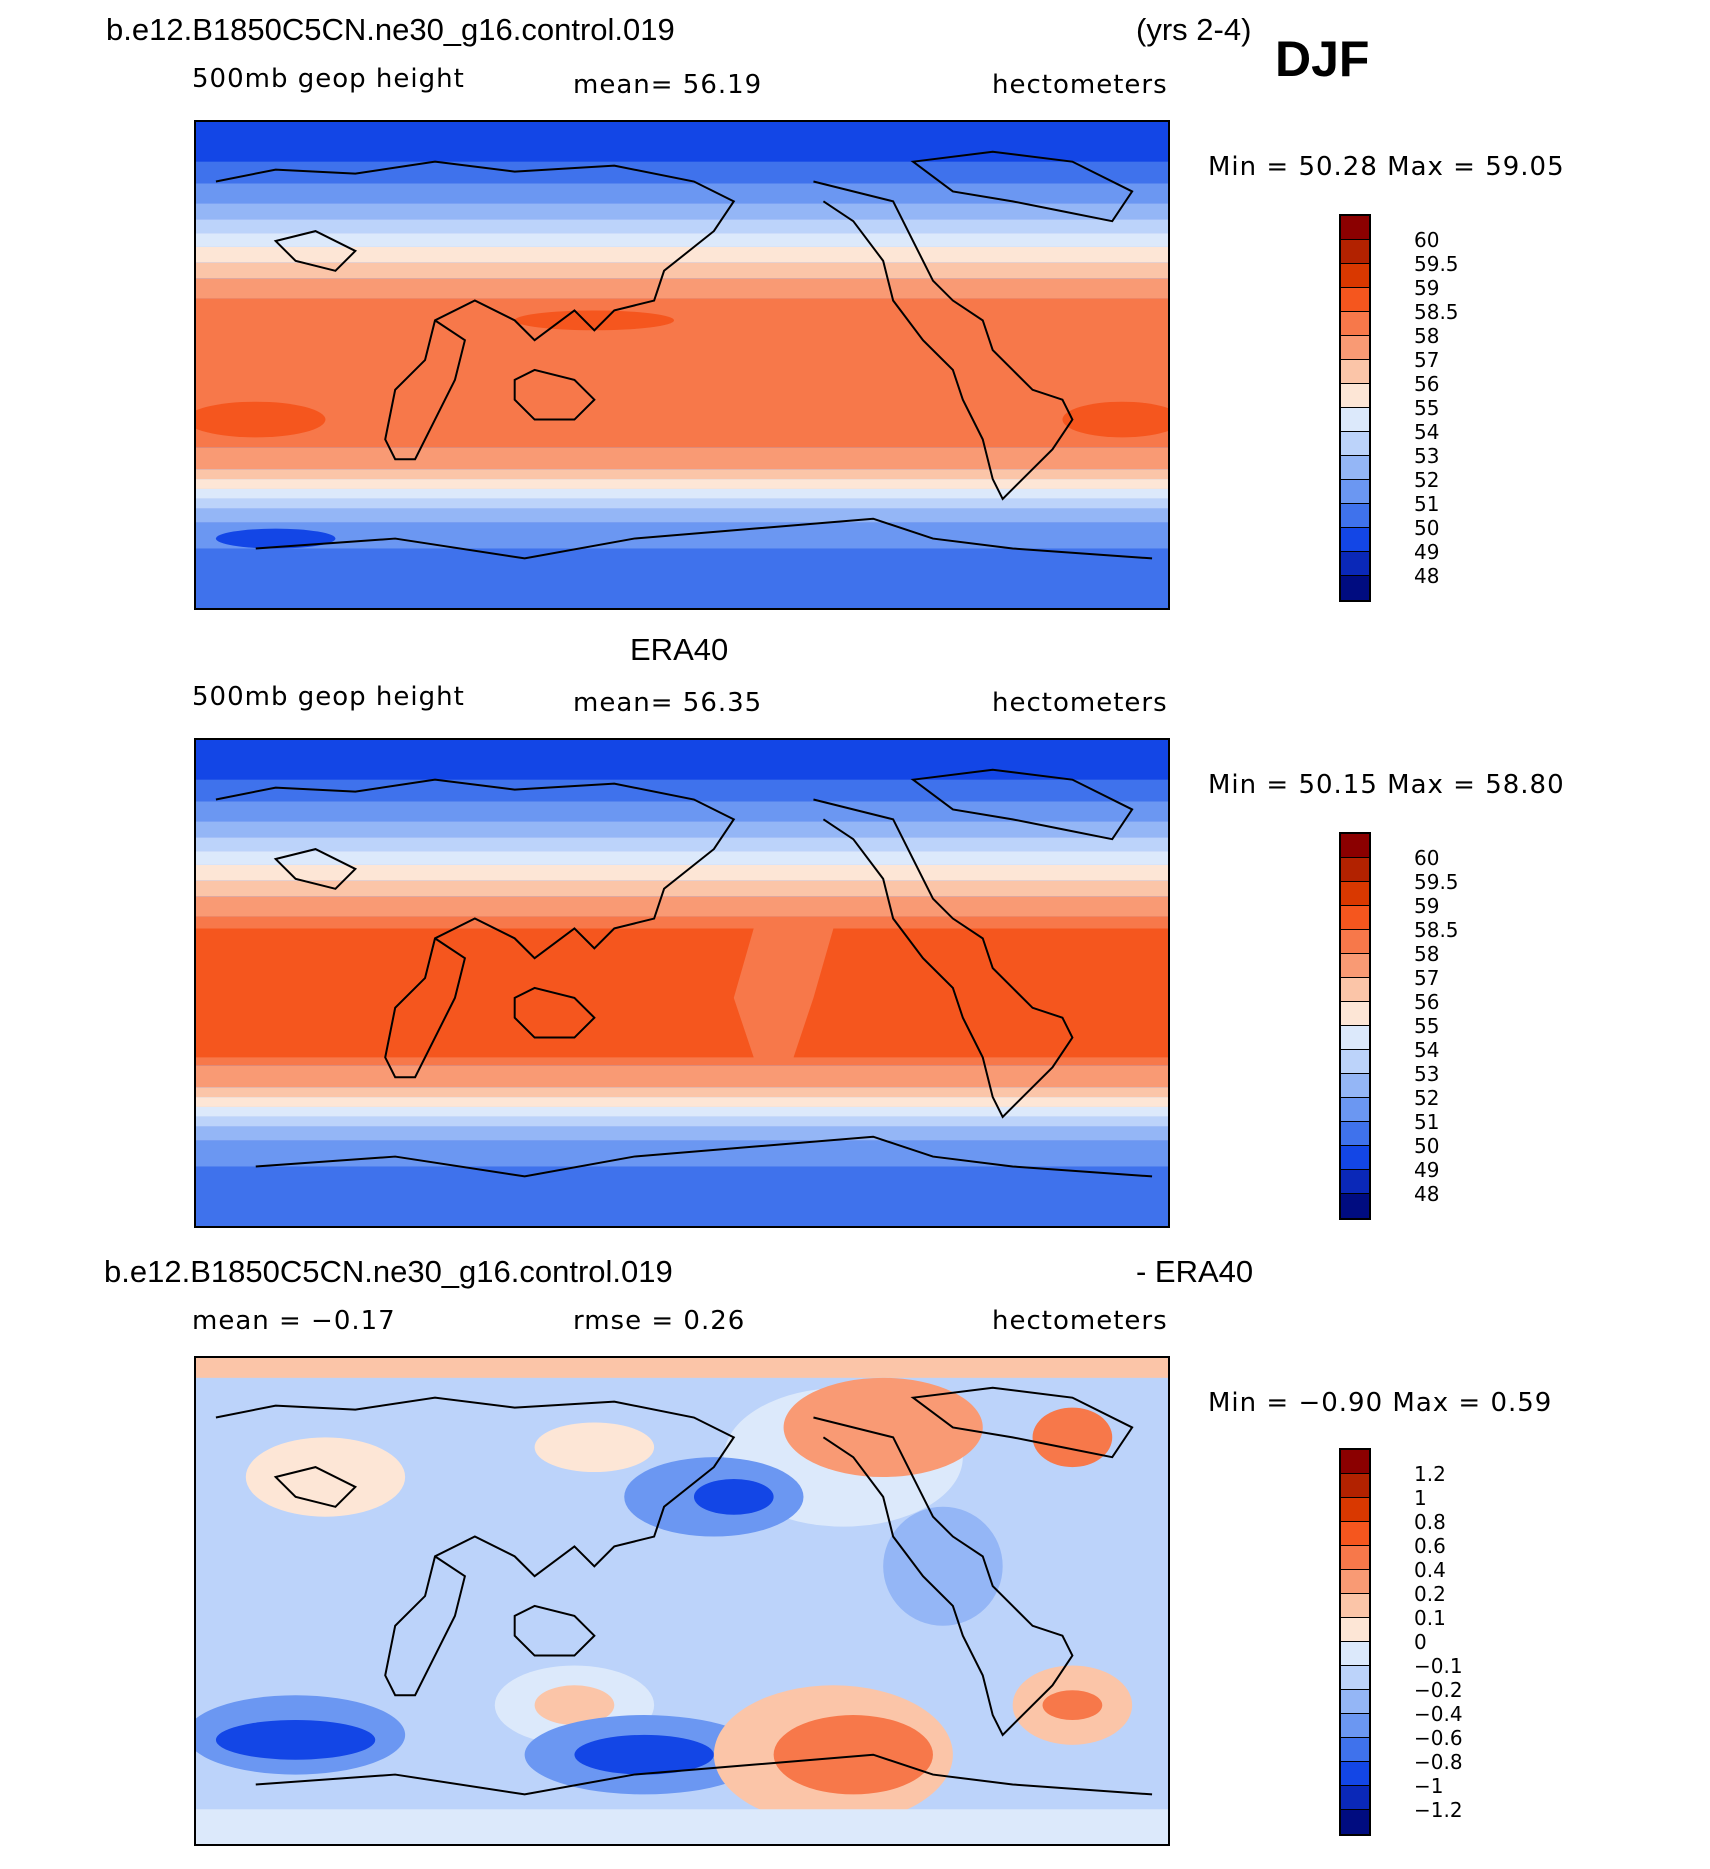  What do you see at coordinates (1322, 59) in the screenshot?
I see `season-label: DJF` at bounding box center [1322, 59].